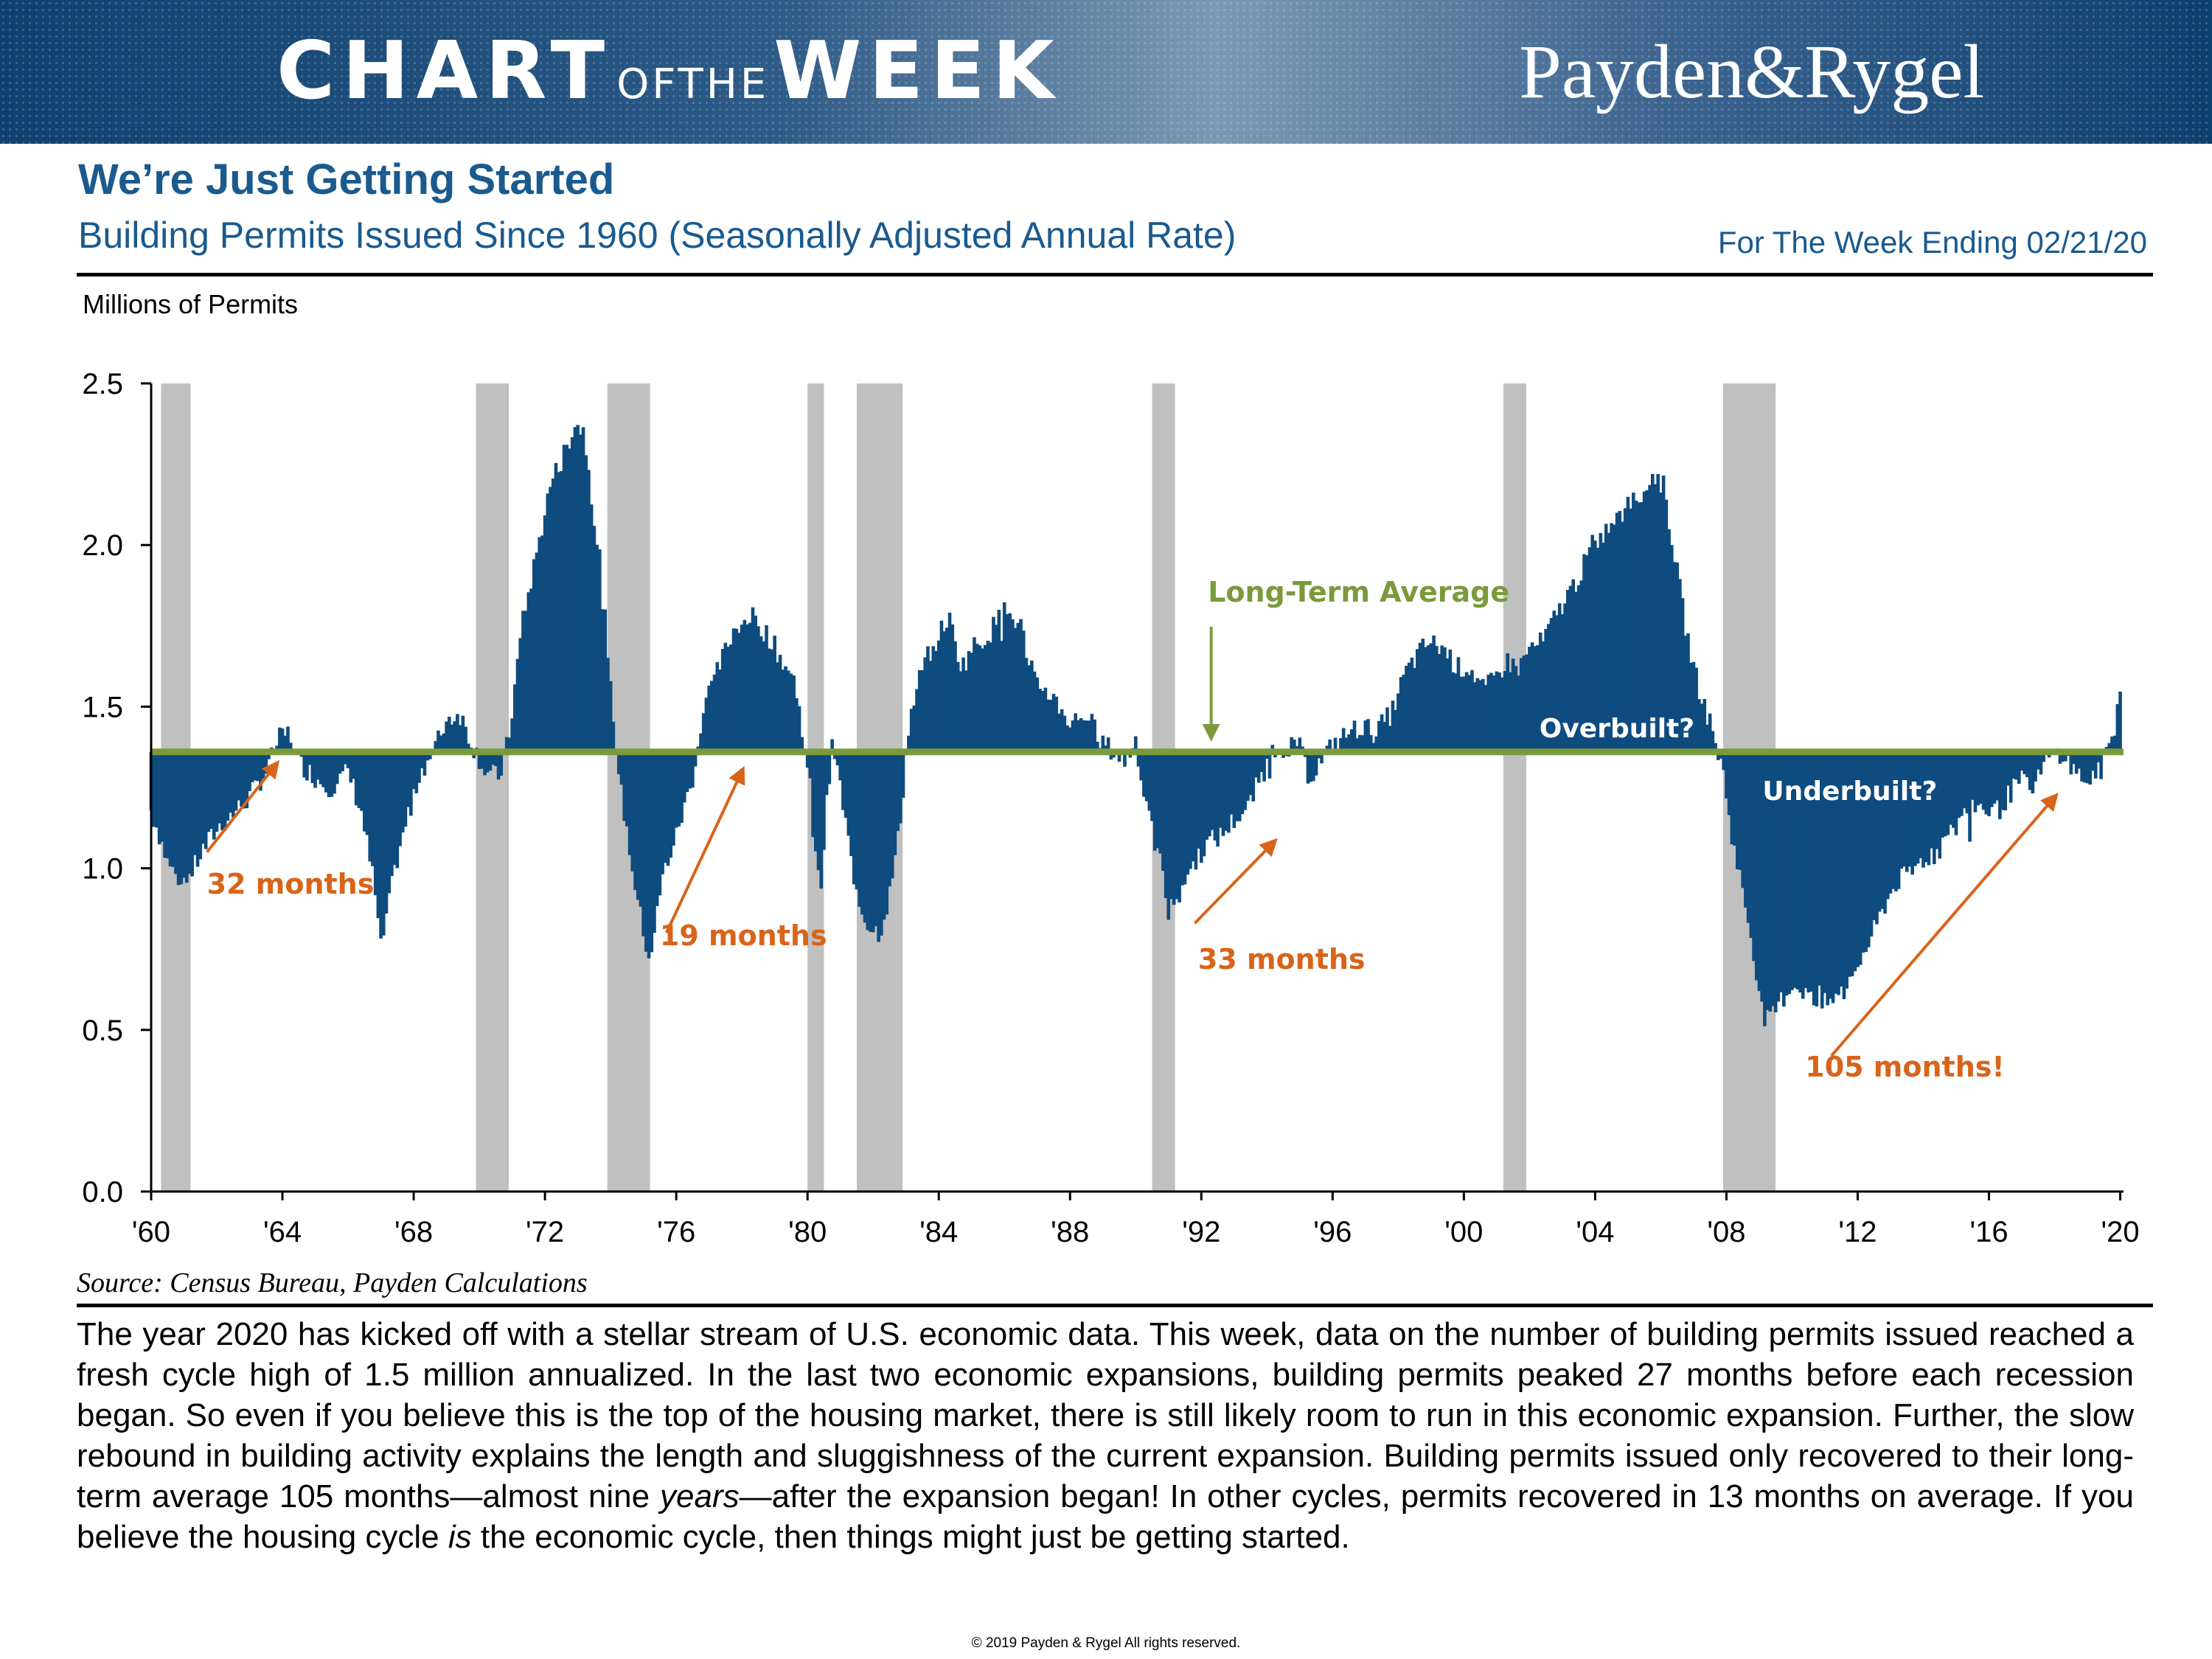  I want to click on x-tick-label: '68, so click(413, 1232).